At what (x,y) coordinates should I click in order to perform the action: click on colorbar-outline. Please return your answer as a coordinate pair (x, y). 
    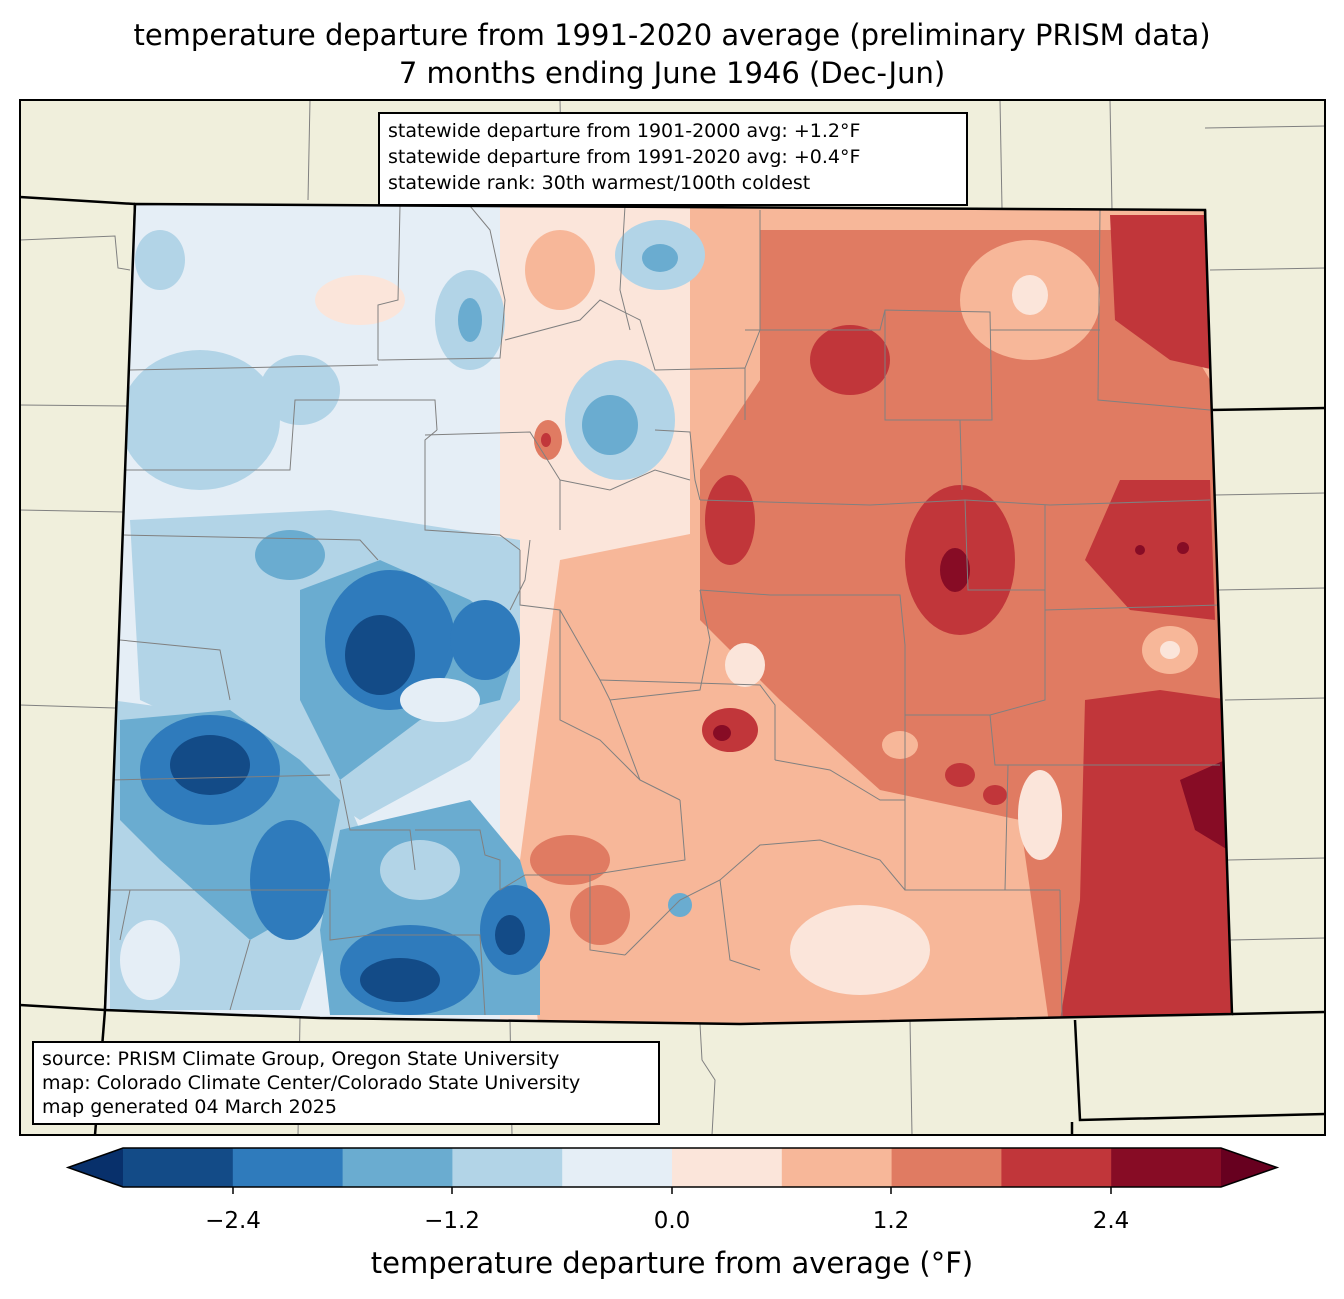
    Looking at the image, I should click on (672, 1167).